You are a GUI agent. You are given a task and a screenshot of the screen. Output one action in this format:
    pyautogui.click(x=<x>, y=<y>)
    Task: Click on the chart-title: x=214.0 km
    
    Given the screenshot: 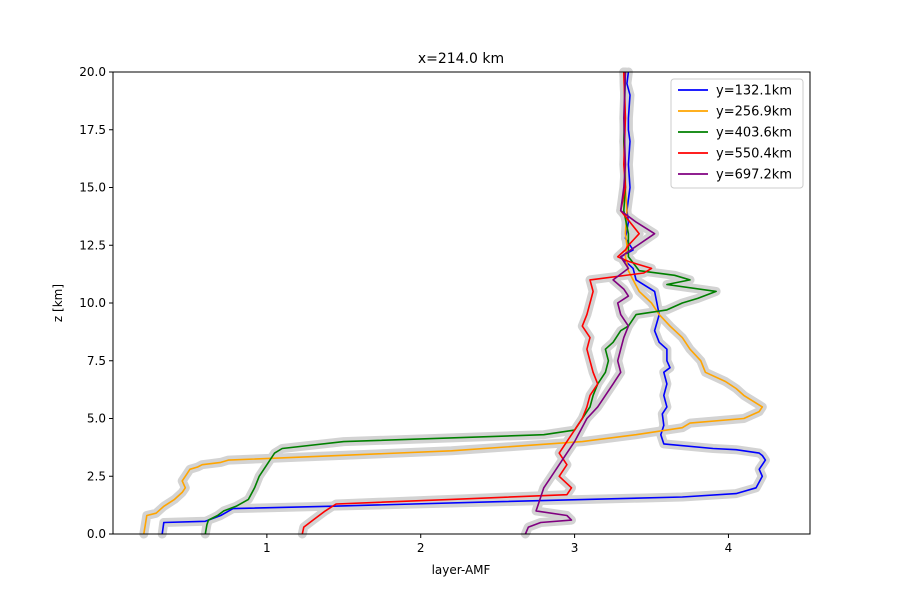 What is the action you would take?
    pyautogui.click(x=461, y=59)
    